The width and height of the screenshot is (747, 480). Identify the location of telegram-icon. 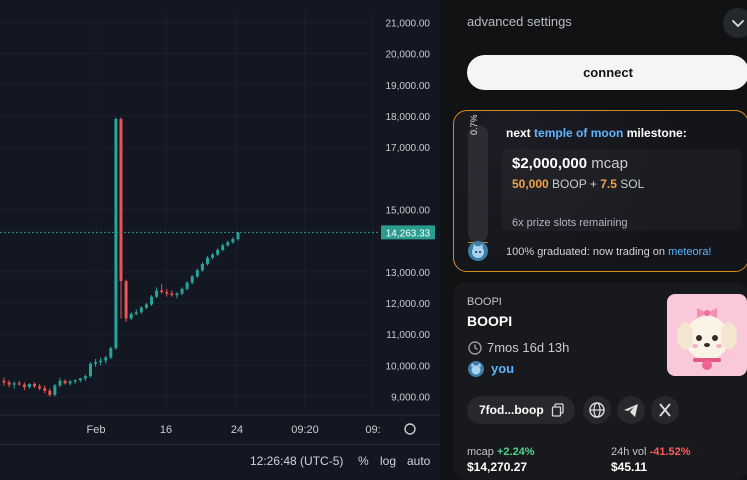
(631, 410).